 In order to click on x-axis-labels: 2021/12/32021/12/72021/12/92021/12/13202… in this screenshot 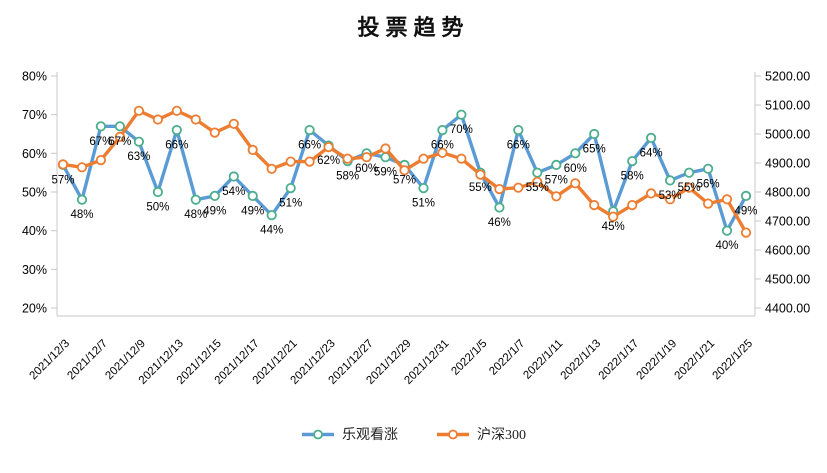, I will do `click(391, 362)`.